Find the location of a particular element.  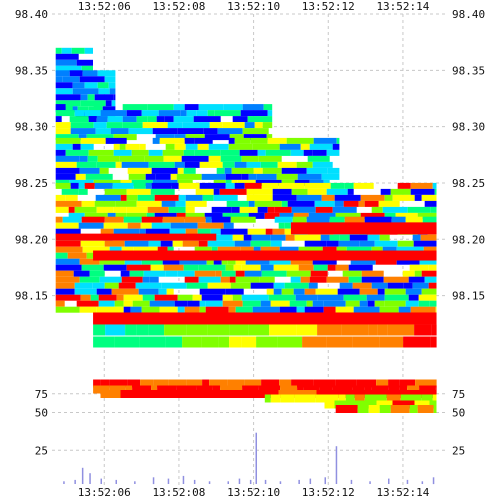

y-tick-label-left: 98.25 is located at coordinates (31, 183).